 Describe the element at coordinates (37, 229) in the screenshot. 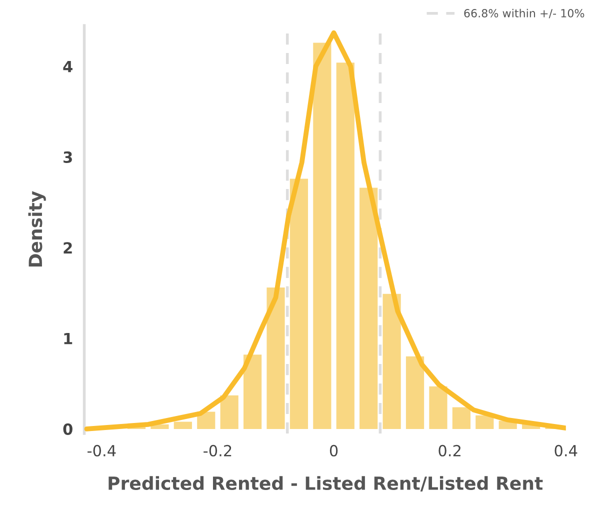

I see `y-axis-title: Density` at that location.